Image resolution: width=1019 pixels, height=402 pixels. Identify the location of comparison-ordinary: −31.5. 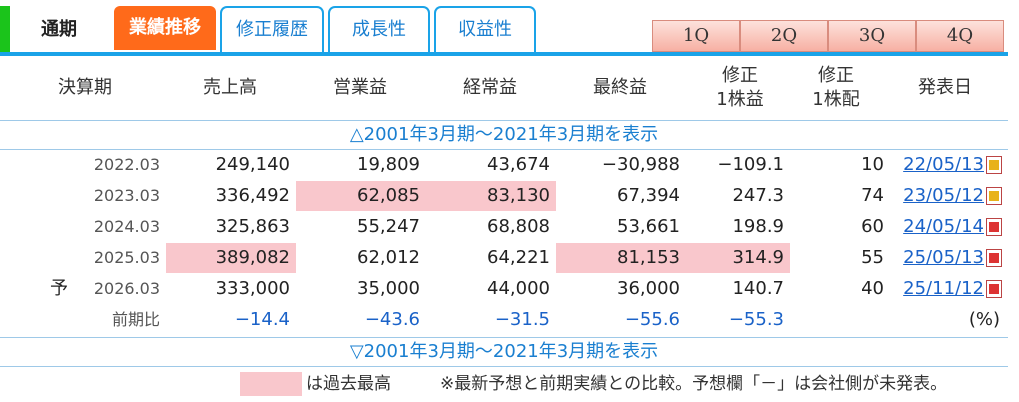
(522, 319).